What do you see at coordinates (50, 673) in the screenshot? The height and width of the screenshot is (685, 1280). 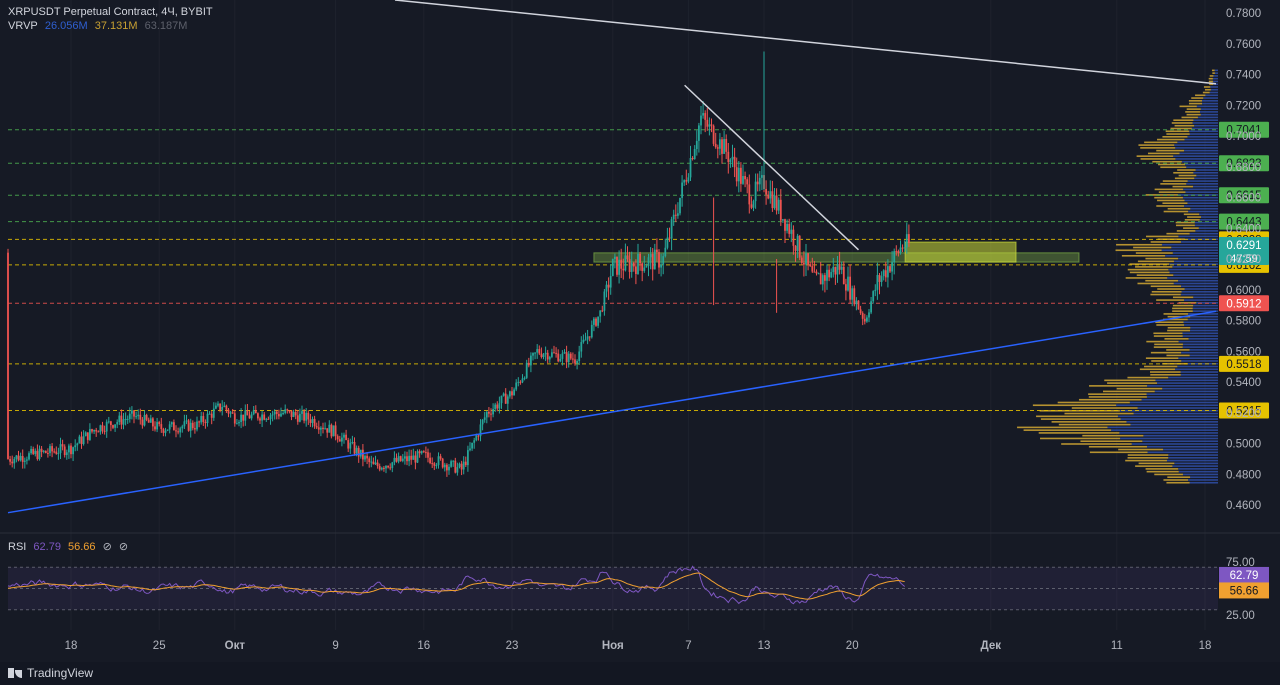 I see `tradingview-logo: TradingView` at bounding box center [50, 673].